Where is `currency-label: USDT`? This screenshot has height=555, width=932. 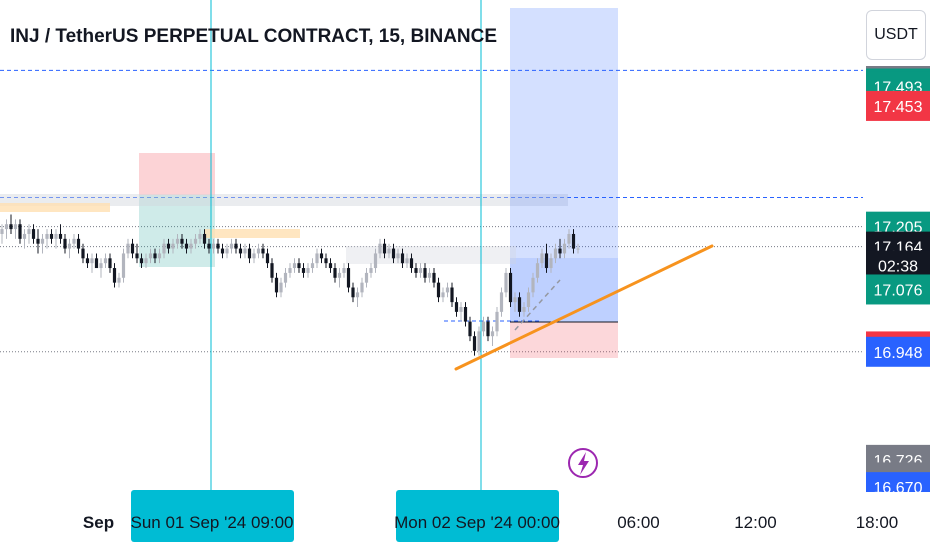
currency-label: USDT is located at coordinates (896, 34).